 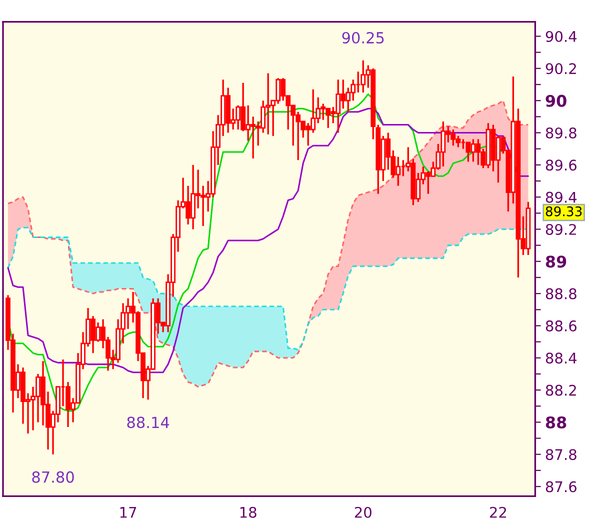 What do you see at coordinates (561, 68) in the screenshot?
I see `y-tick-label: 90.2` at bounding box center [561, 68].